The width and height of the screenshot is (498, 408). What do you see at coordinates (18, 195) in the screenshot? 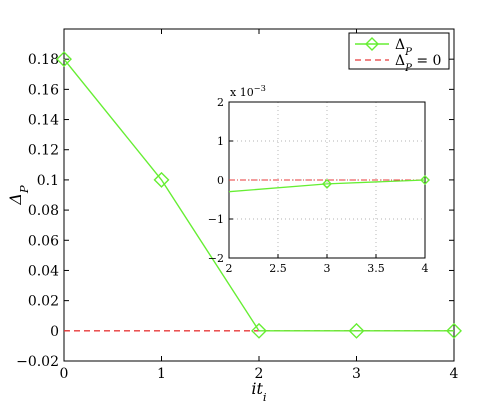
I see `y-axis-title: ΔP` at bounding box center [18, 195].